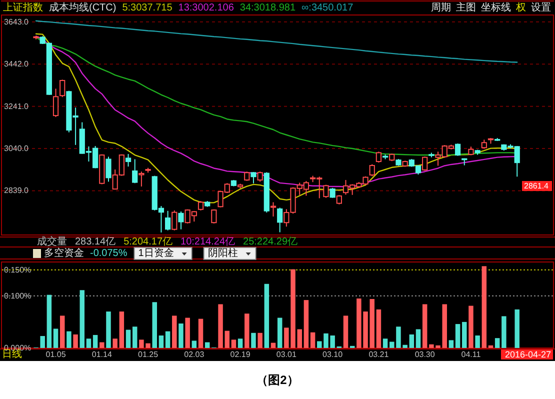 The height and width of the screenshot is (399, 555). What do you see at coordinates (223, 253) in the screenshot?
I see `text: 阴阳柱` at bounding box center [223, 253].